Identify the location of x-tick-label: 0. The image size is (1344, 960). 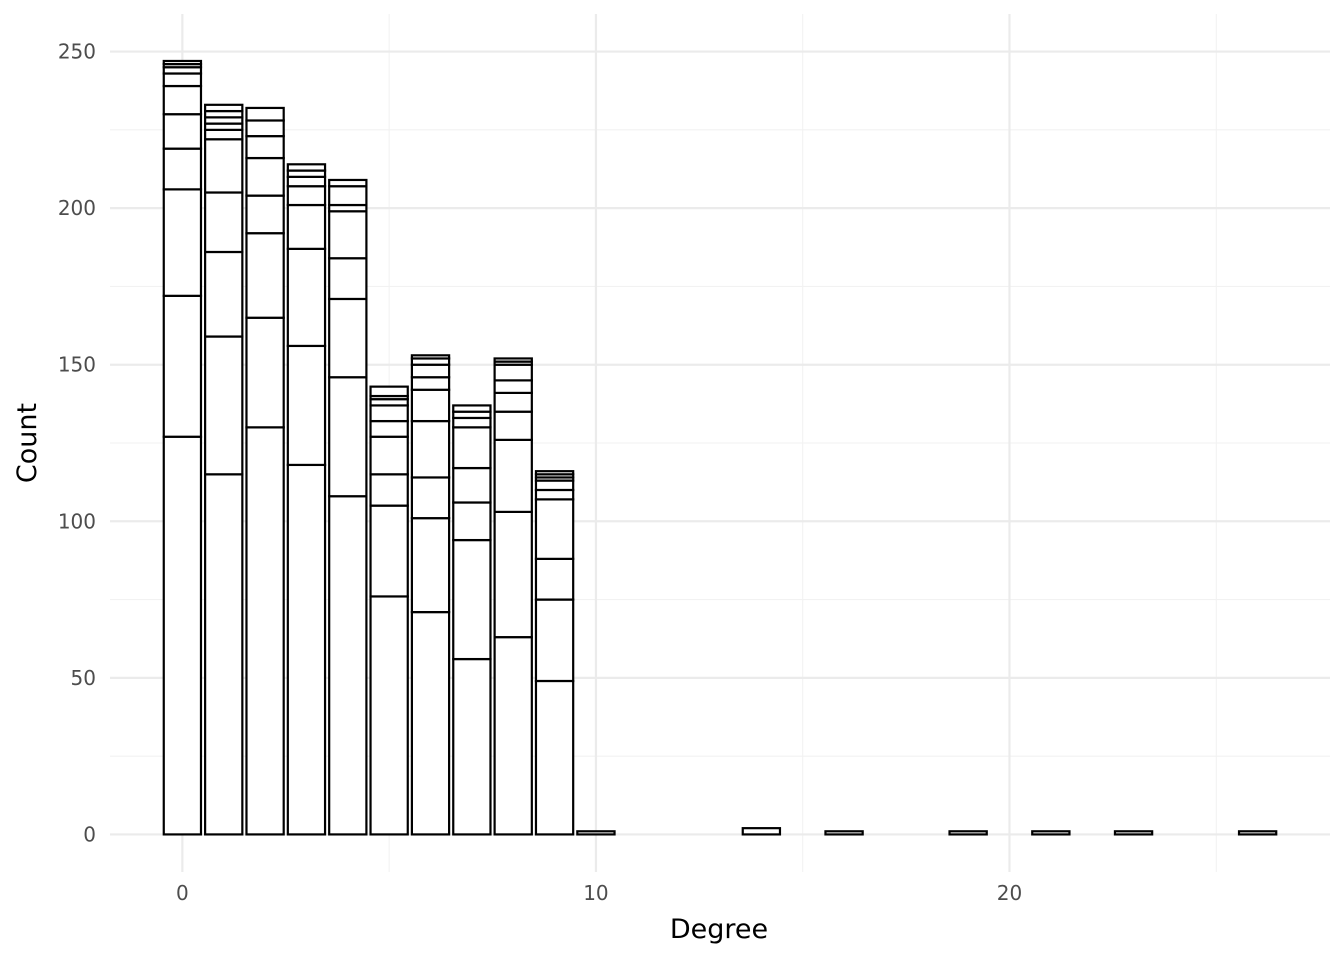
(182, 893).